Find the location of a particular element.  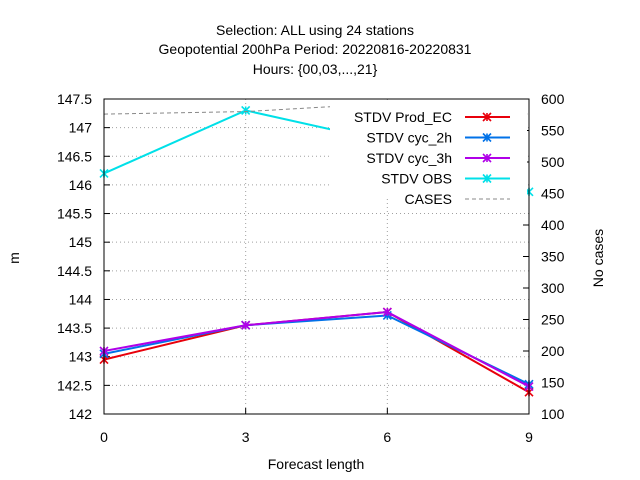

legend-label: STDV OBS is located at coordinates (416, 179).